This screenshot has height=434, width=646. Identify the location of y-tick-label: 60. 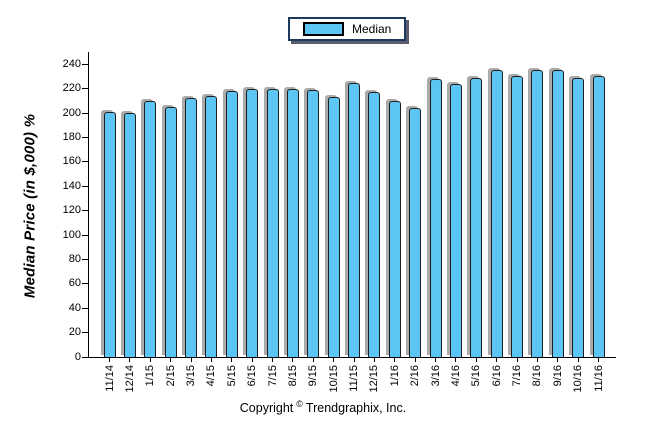
(74, 283).